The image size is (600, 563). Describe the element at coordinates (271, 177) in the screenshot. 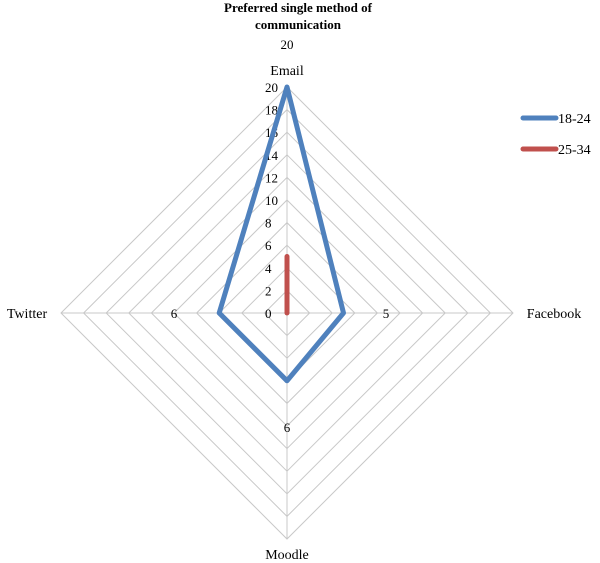

I see `tick-label-12: 12` at that location.